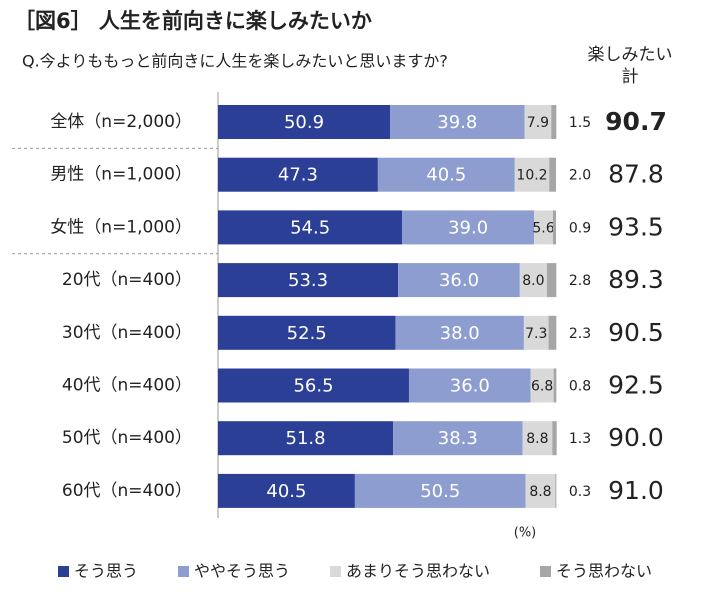  What do you see at coordinates (636, 121) in the screenshot?
I see `total-label: 90.7` at bounding box center [636, 121].